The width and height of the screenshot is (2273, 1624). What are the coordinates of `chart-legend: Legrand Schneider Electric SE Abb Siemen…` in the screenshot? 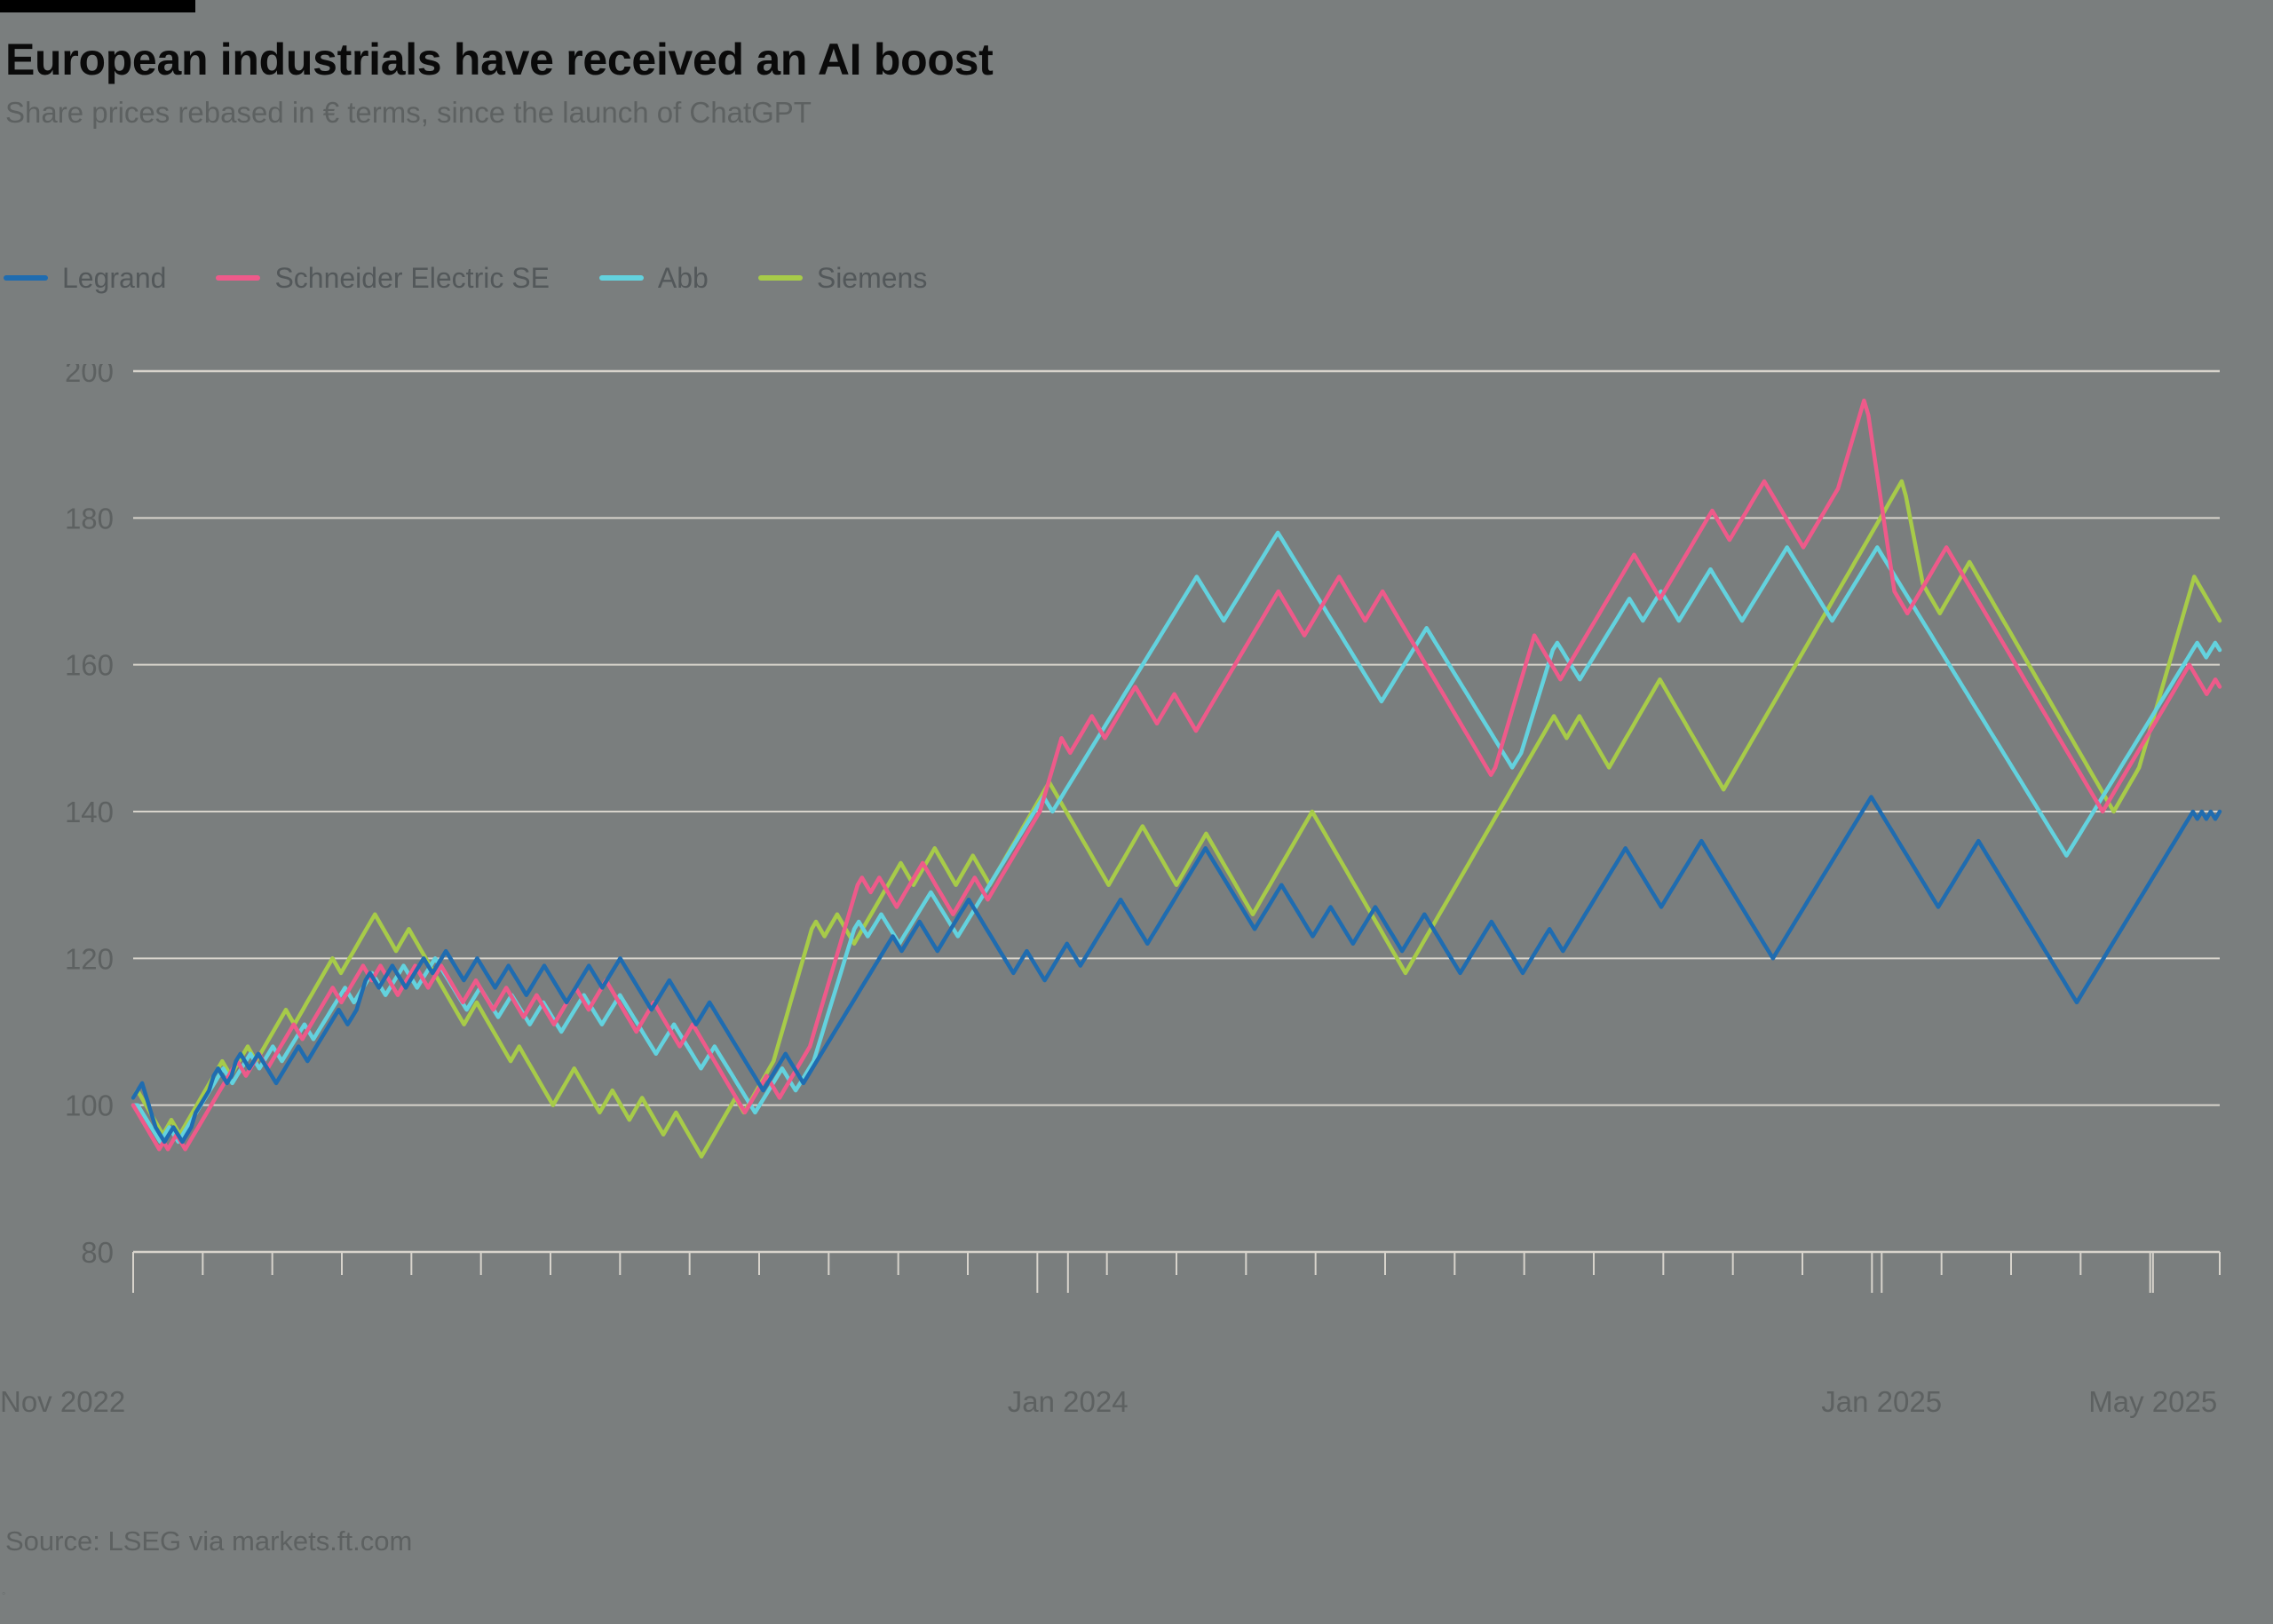 It's located at (491, 278).